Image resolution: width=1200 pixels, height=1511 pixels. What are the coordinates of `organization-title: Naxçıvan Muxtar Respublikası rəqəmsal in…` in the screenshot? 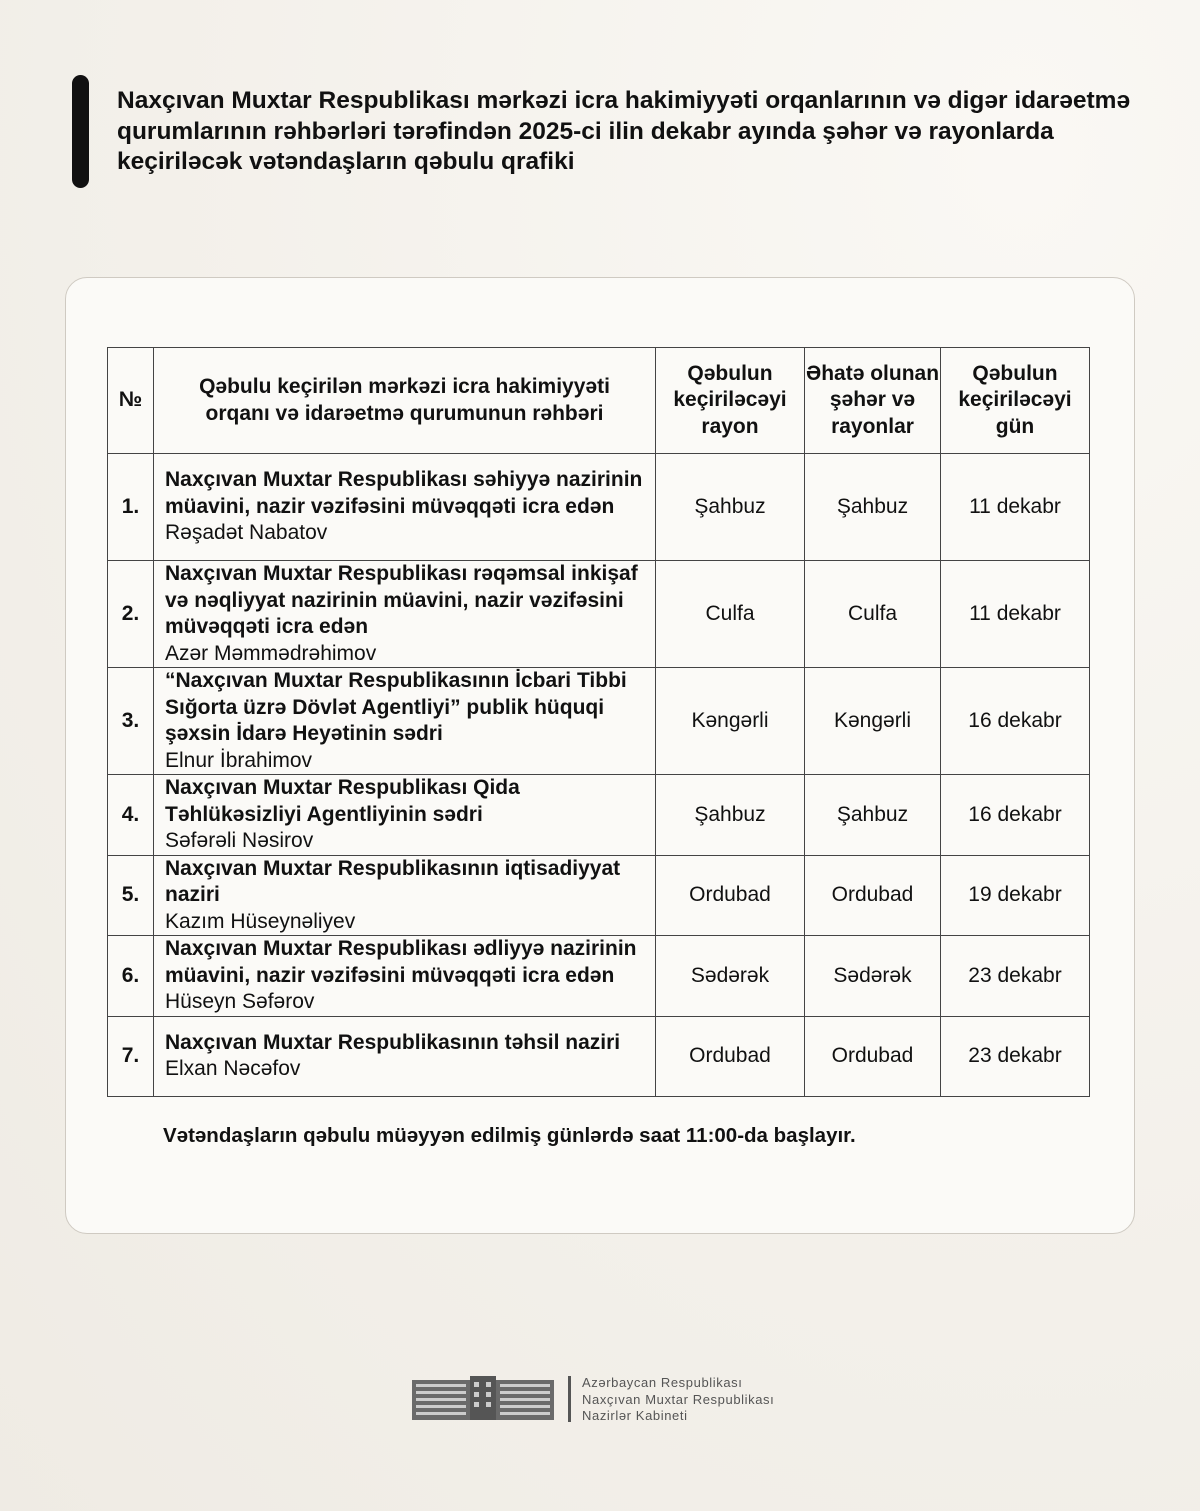 It's located at (401, 600).